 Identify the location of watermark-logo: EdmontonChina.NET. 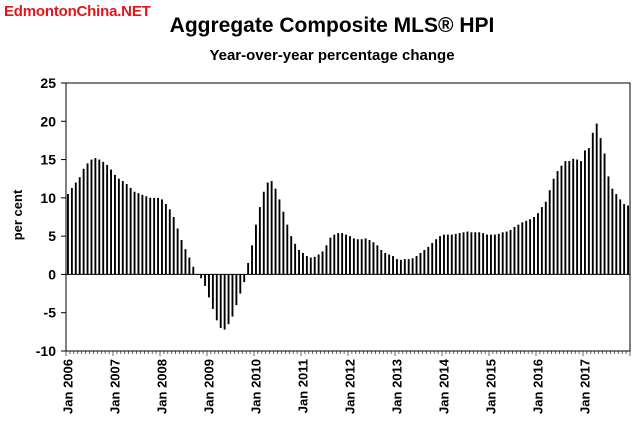
(77, 11).